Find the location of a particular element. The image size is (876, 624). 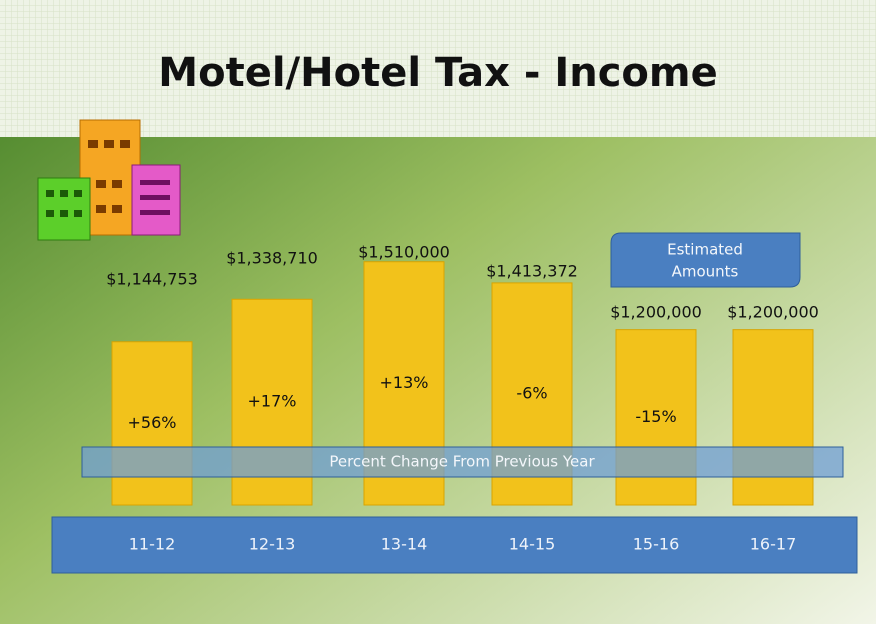

x-tick-label: 16-17 is located at coordinates (773, 544).